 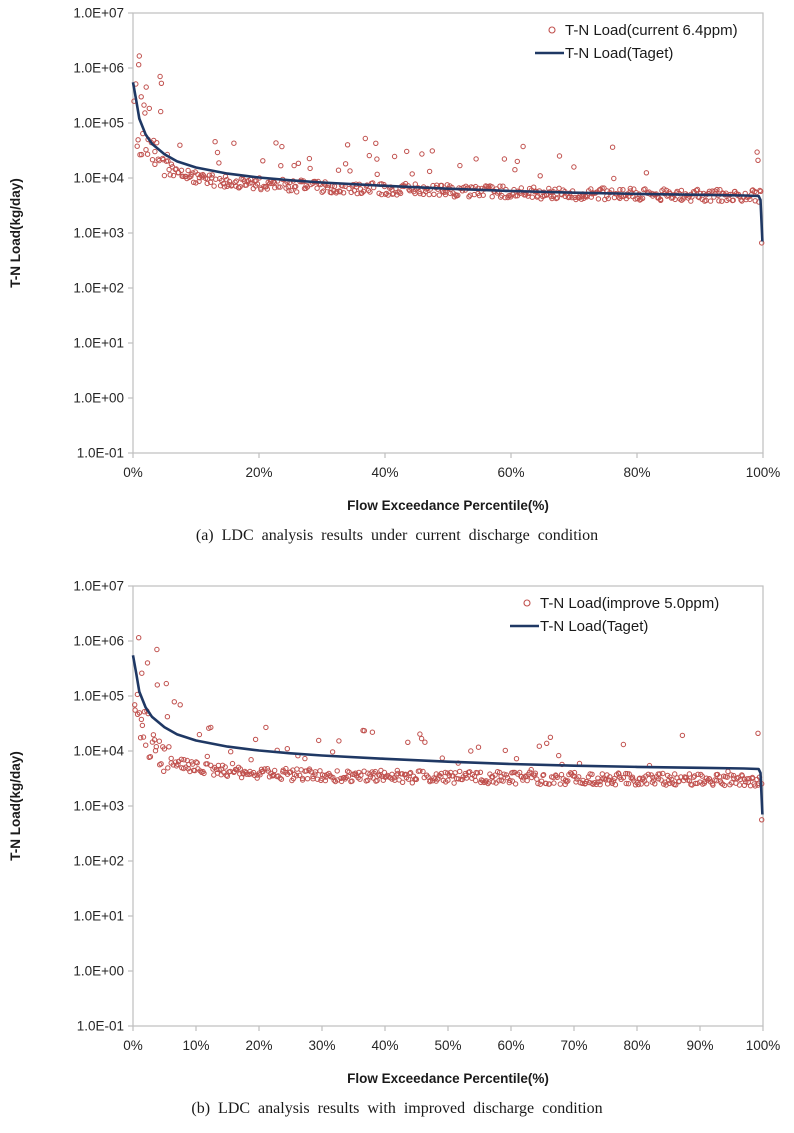 What do you see at coordinates (629, 603) in the screenshot?
I see `legend-label-scatter: T-N Load(improve 5.0ppm)` at bounding box center [629, 603].